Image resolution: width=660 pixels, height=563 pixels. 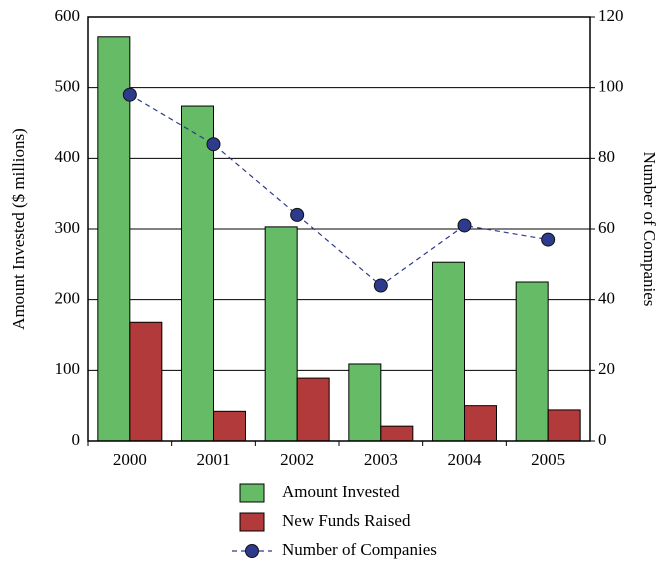 What do you see at coordinates (68, 298) in the screenshot?
I see `y-tick-label: 200` at bounding box center [68, 298].